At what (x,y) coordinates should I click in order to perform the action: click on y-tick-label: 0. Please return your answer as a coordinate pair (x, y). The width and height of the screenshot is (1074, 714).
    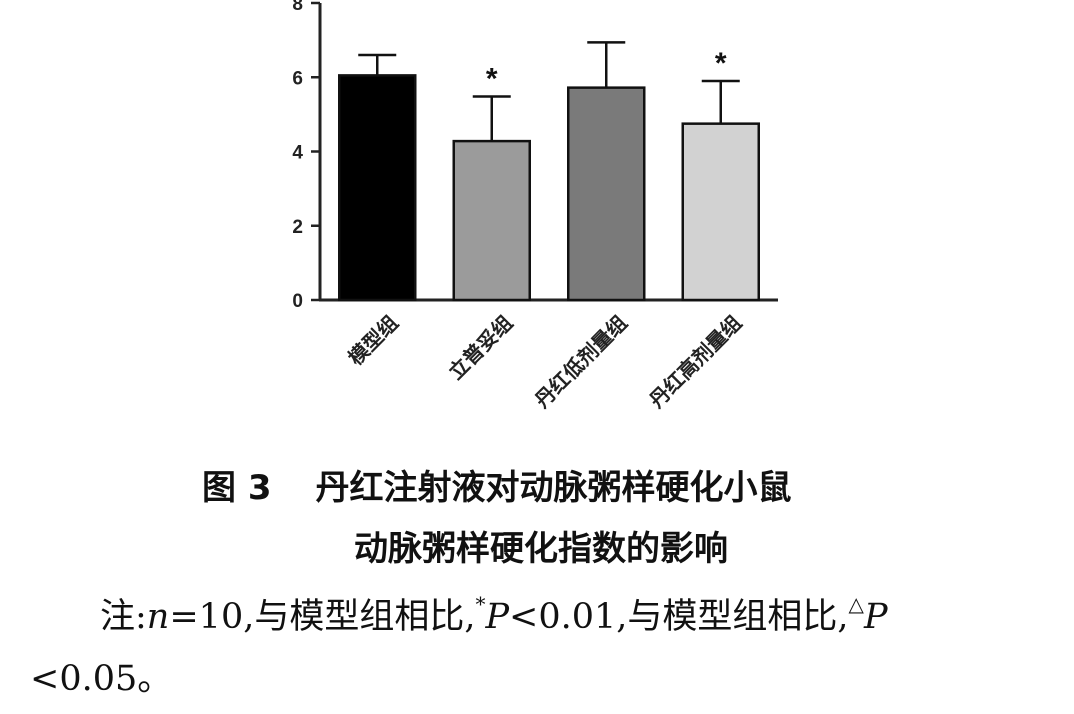
    Looking at the image, I should click on (297, 301).